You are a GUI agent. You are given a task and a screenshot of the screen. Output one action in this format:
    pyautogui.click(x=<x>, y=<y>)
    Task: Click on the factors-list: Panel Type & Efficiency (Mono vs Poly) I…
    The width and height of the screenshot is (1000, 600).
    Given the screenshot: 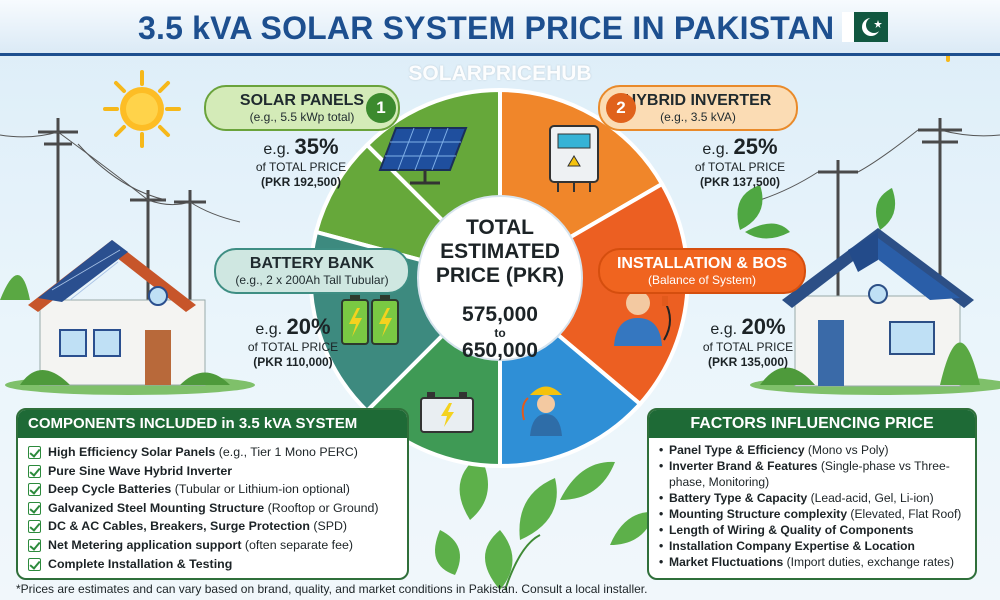 What is the action you would take?
    pyautogui.click(x=812, y=504)
    